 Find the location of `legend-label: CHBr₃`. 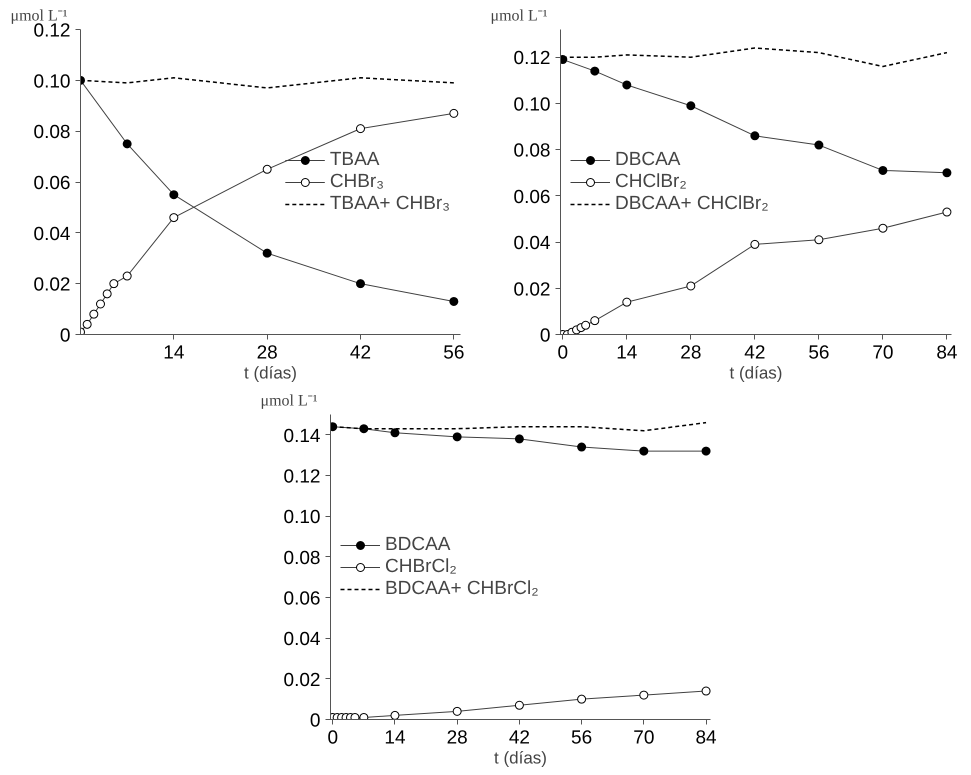

legend-label: CHBr₃ is located at coordinates (357, 181).